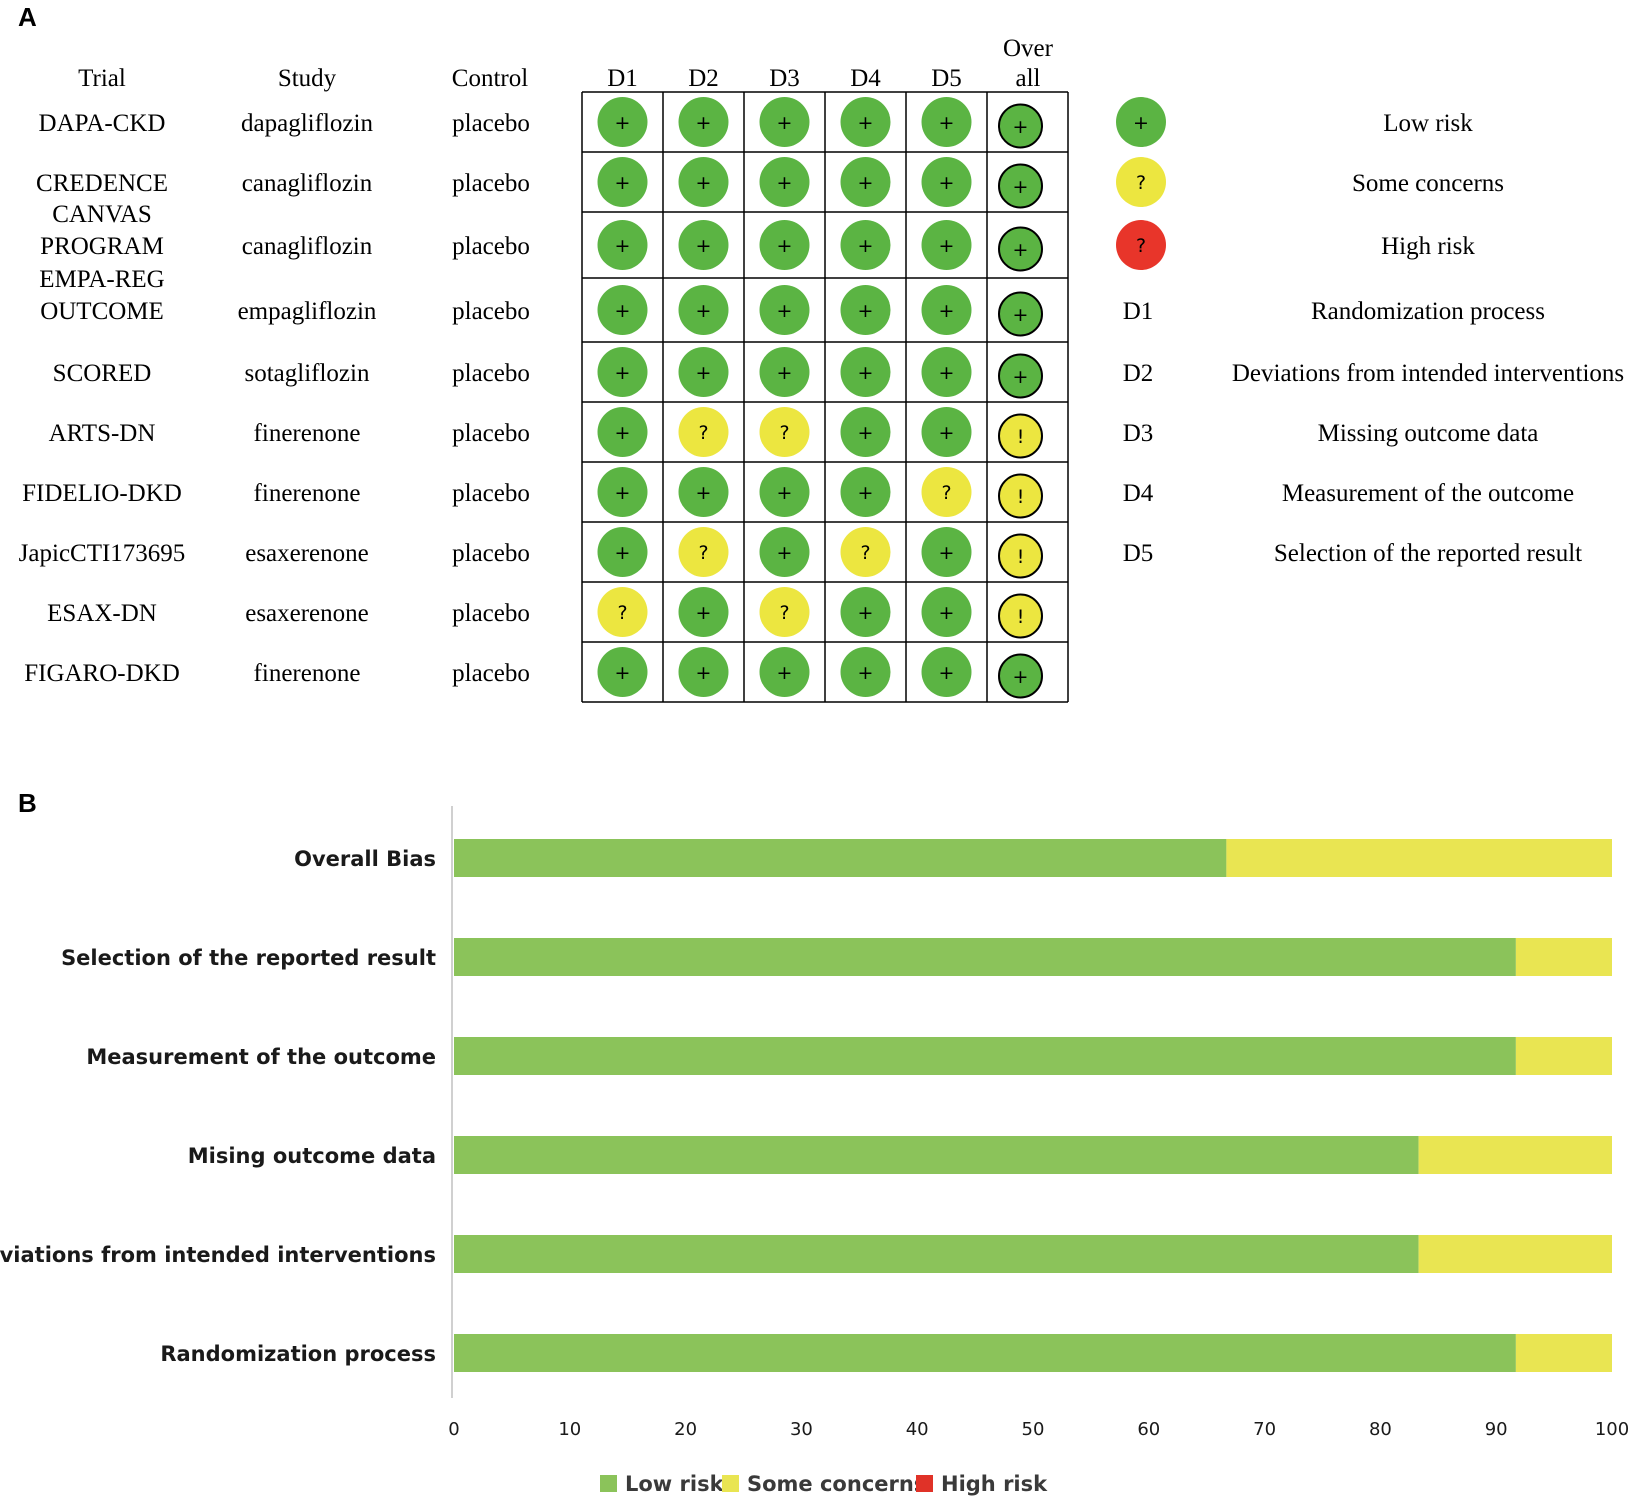  Describe the element at coordinates (1138, 493) in the screenshot. I see `domain-code-d4: D4` at that location.